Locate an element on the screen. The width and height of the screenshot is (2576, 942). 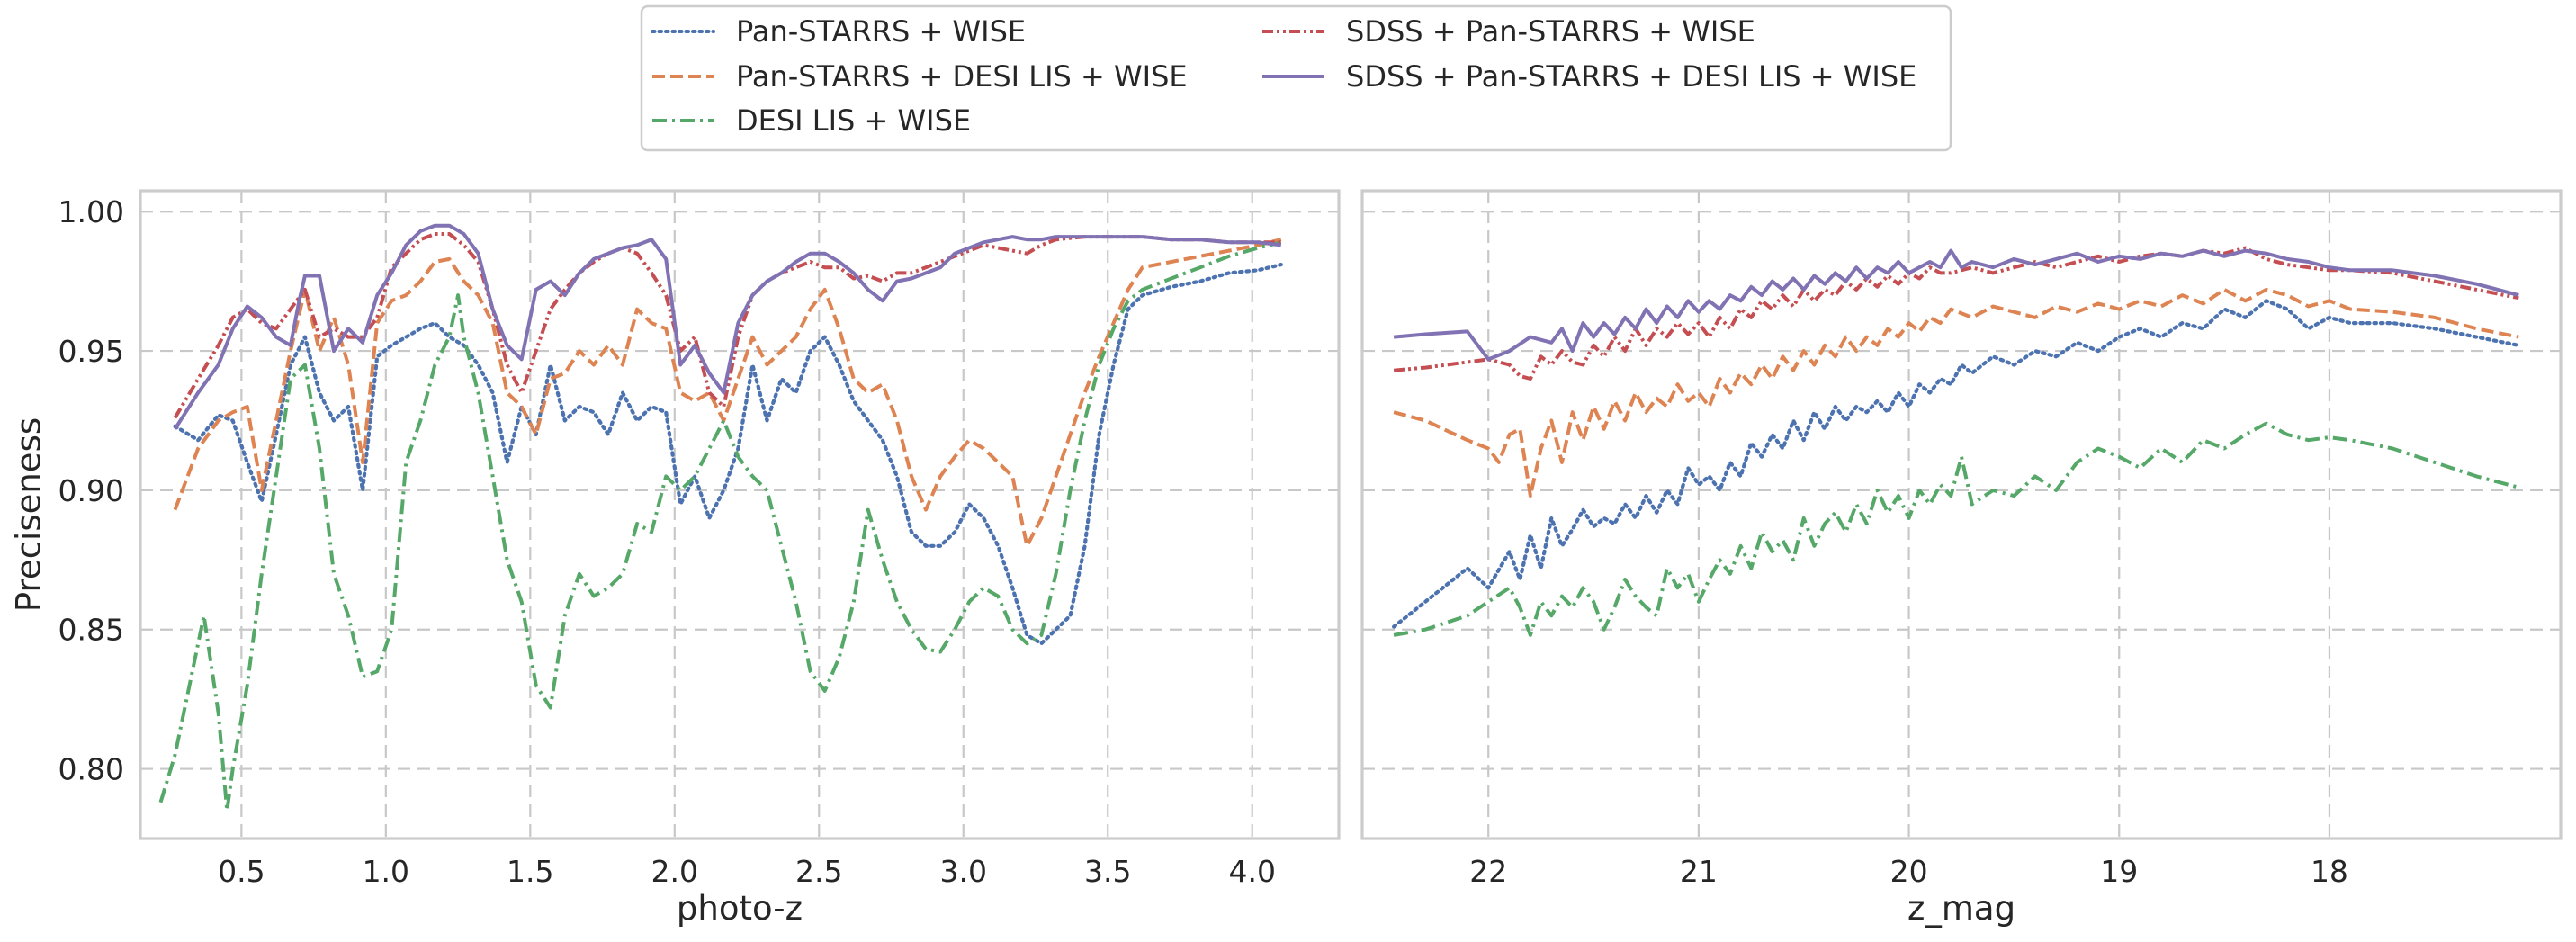
legend-label: Pan-STARRS + WISE is located at coordinates (881, 31).